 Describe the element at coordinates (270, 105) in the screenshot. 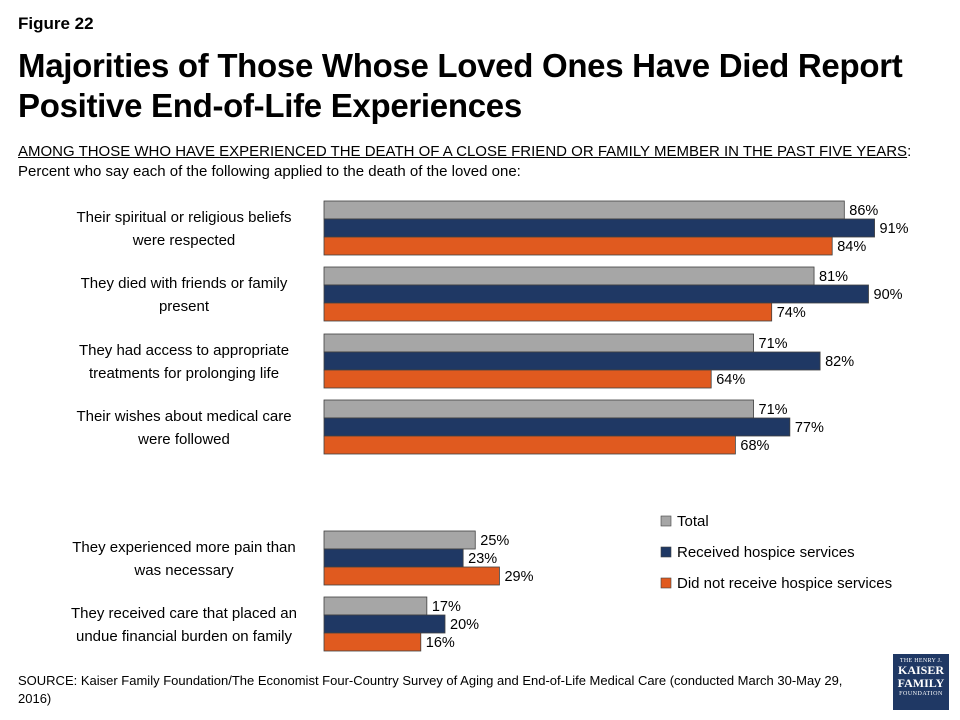

I see `title-line-2: Positive End-of-Life Experiences` at that location.